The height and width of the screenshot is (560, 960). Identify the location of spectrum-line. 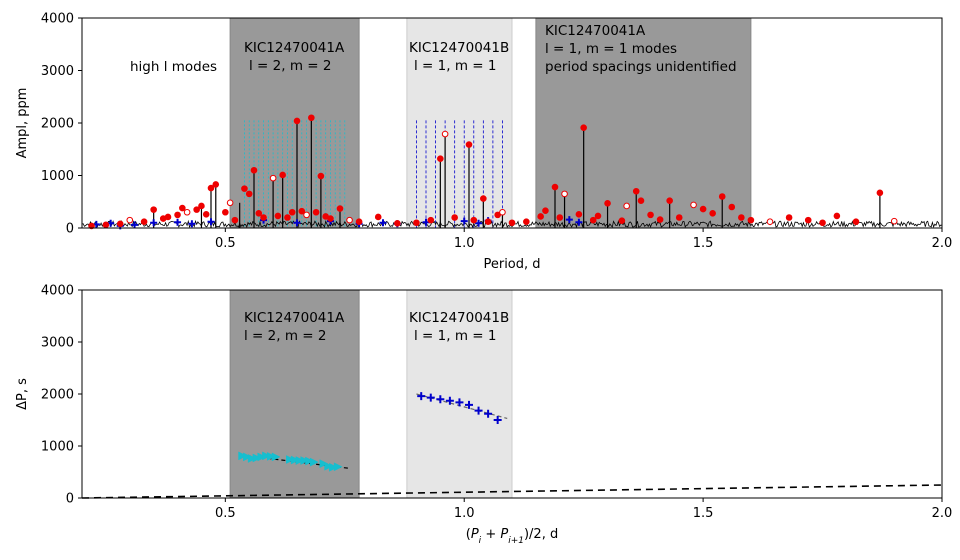
(512, 224).